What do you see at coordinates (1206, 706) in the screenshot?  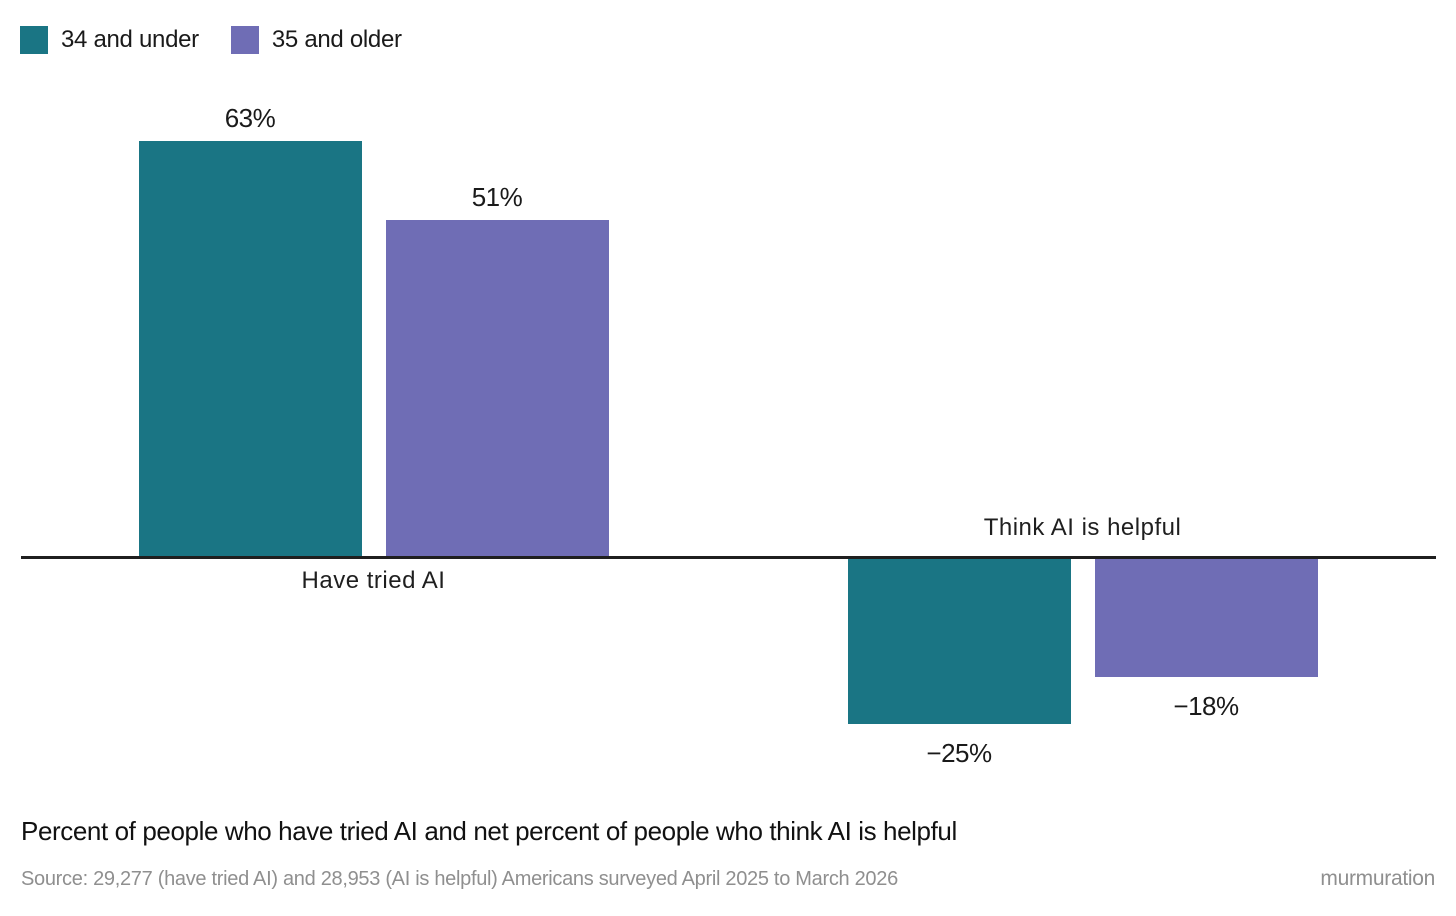 I see `value-label-think-ai-is-helpful-series-1: −18%` at bounding box center [1206, 706].